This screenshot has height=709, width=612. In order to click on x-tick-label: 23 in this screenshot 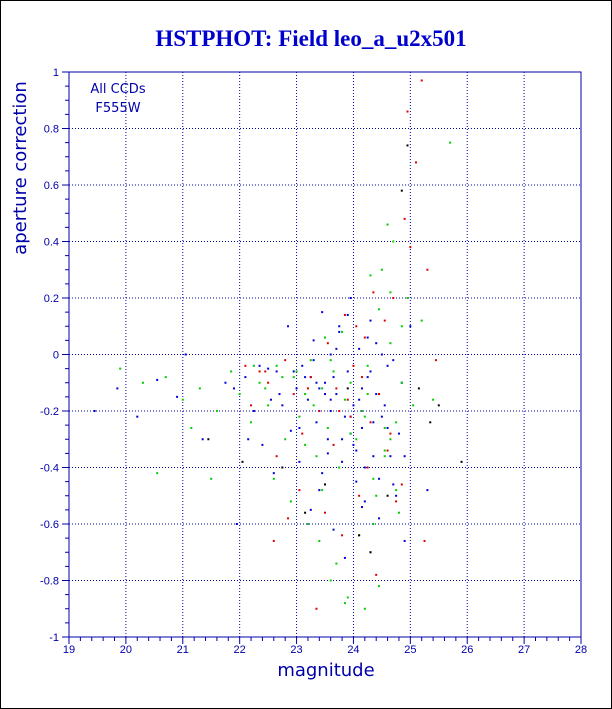, I will do `click(296, 650)`.